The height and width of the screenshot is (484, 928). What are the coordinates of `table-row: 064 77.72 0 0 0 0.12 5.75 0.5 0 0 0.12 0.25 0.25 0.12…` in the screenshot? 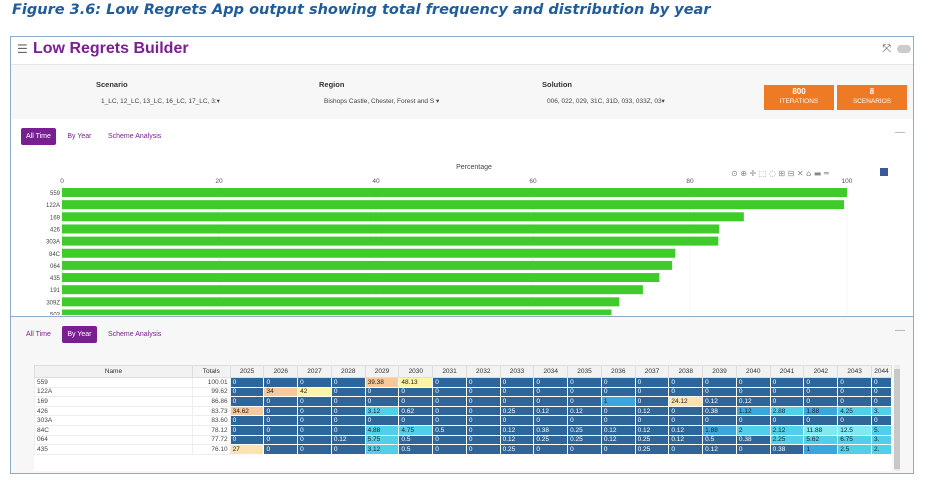 It's located at (463, 440).